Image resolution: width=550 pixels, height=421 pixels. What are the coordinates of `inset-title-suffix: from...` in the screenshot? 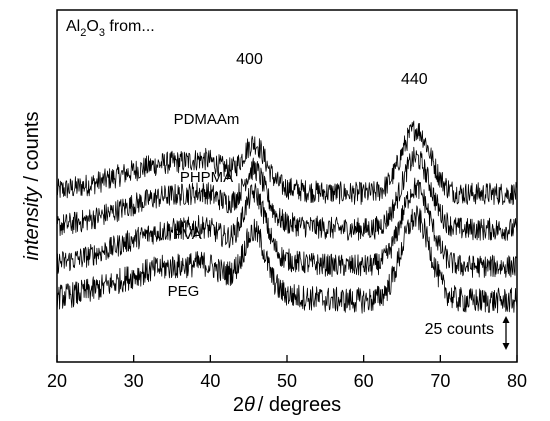 It's located at (130, 26).